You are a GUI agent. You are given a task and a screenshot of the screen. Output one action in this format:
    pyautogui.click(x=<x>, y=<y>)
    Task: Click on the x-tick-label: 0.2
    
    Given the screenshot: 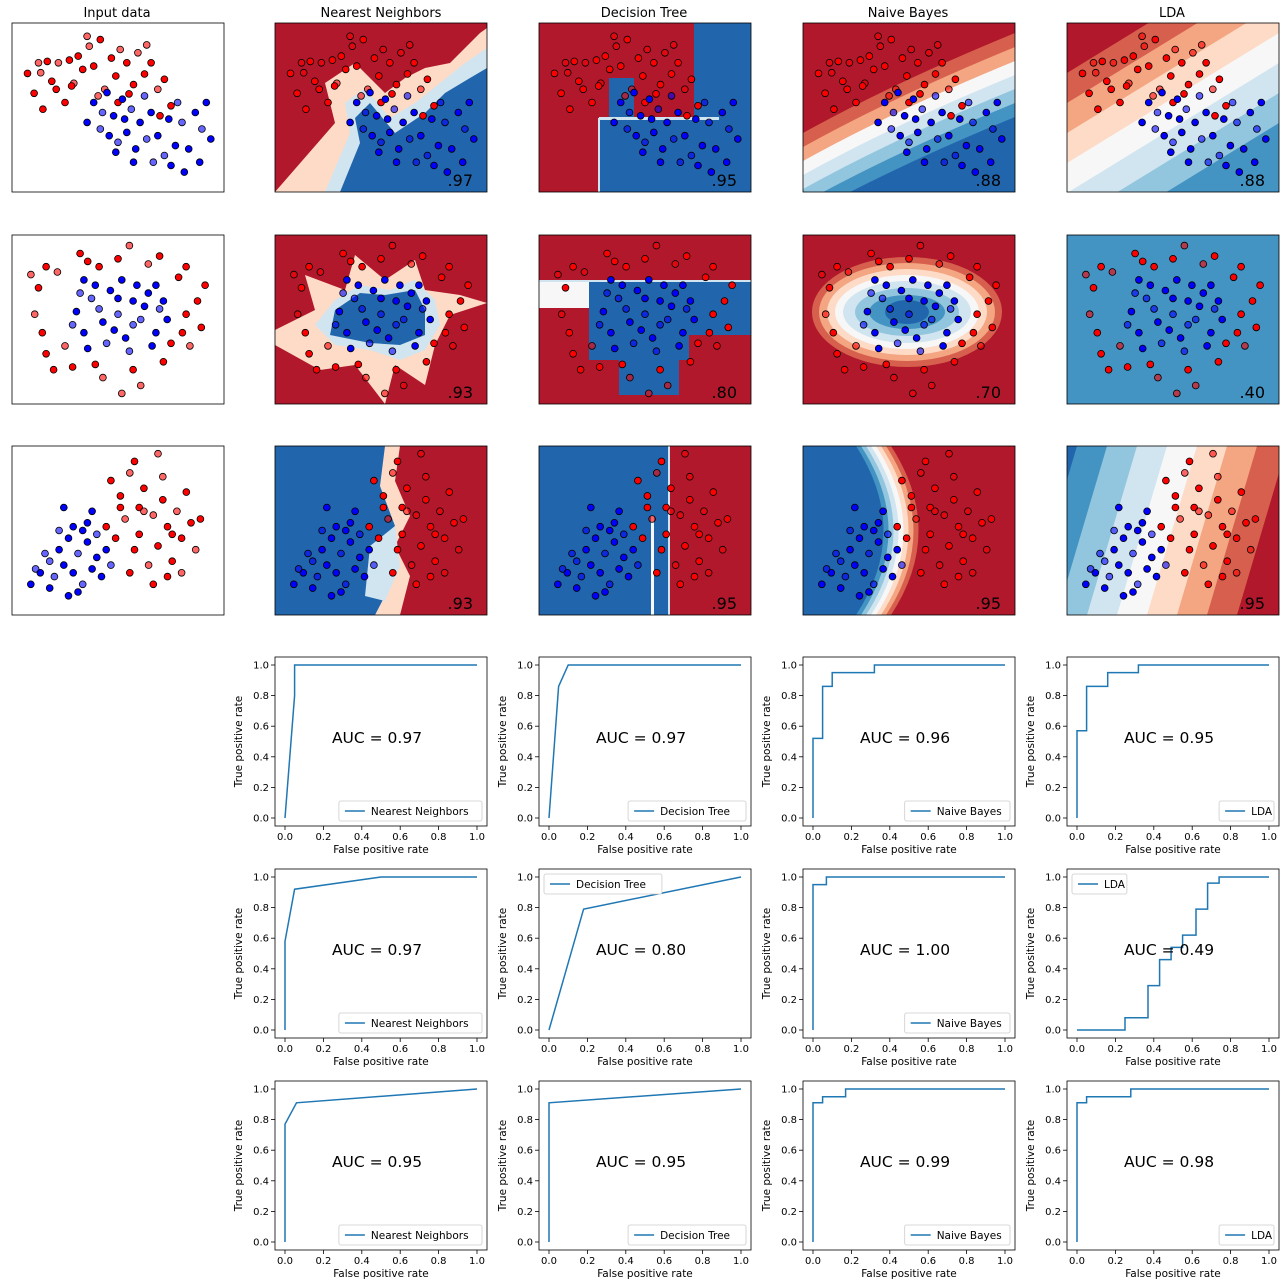 What is the action you would take?
    pyautogui.click(x=587, y=837)
    